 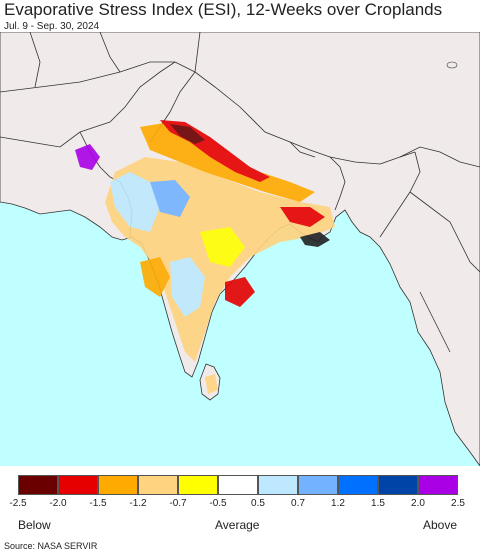 What do you see at coordinates (378, 503) in the screenshot?
I see `legend-tick-label: 1.5` at bounding box center [378, 503].